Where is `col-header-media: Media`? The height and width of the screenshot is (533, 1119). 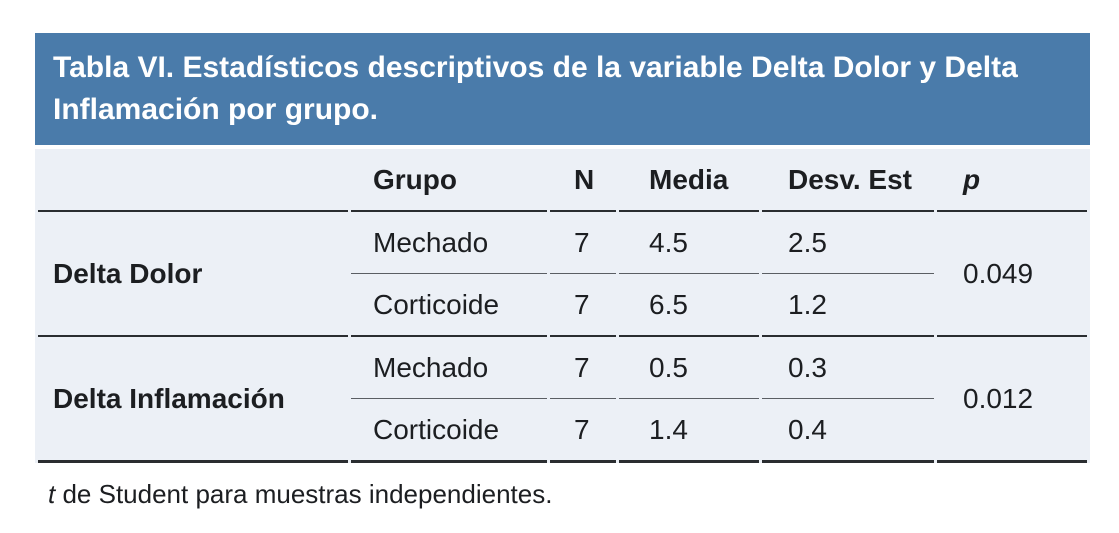 col-header-media: Media is located at coordinates (689, 180).